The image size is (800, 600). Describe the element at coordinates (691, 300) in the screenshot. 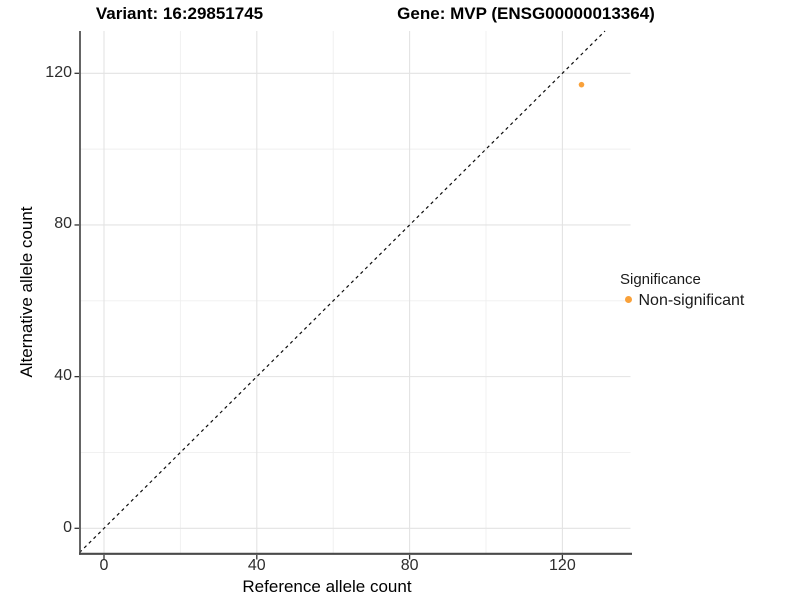

I see `legend-item-label: Non-significant` at that location.